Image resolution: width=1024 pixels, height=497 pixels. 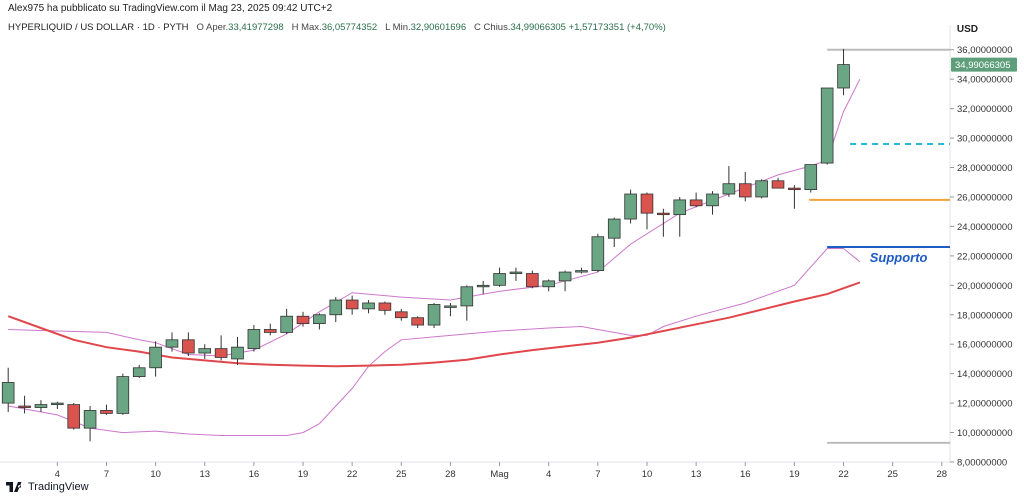 What do you see at coordinates (984, 374) in the screenshot?
I see `y-tick-label: 14,00000000` at bounding box center [984, 374].